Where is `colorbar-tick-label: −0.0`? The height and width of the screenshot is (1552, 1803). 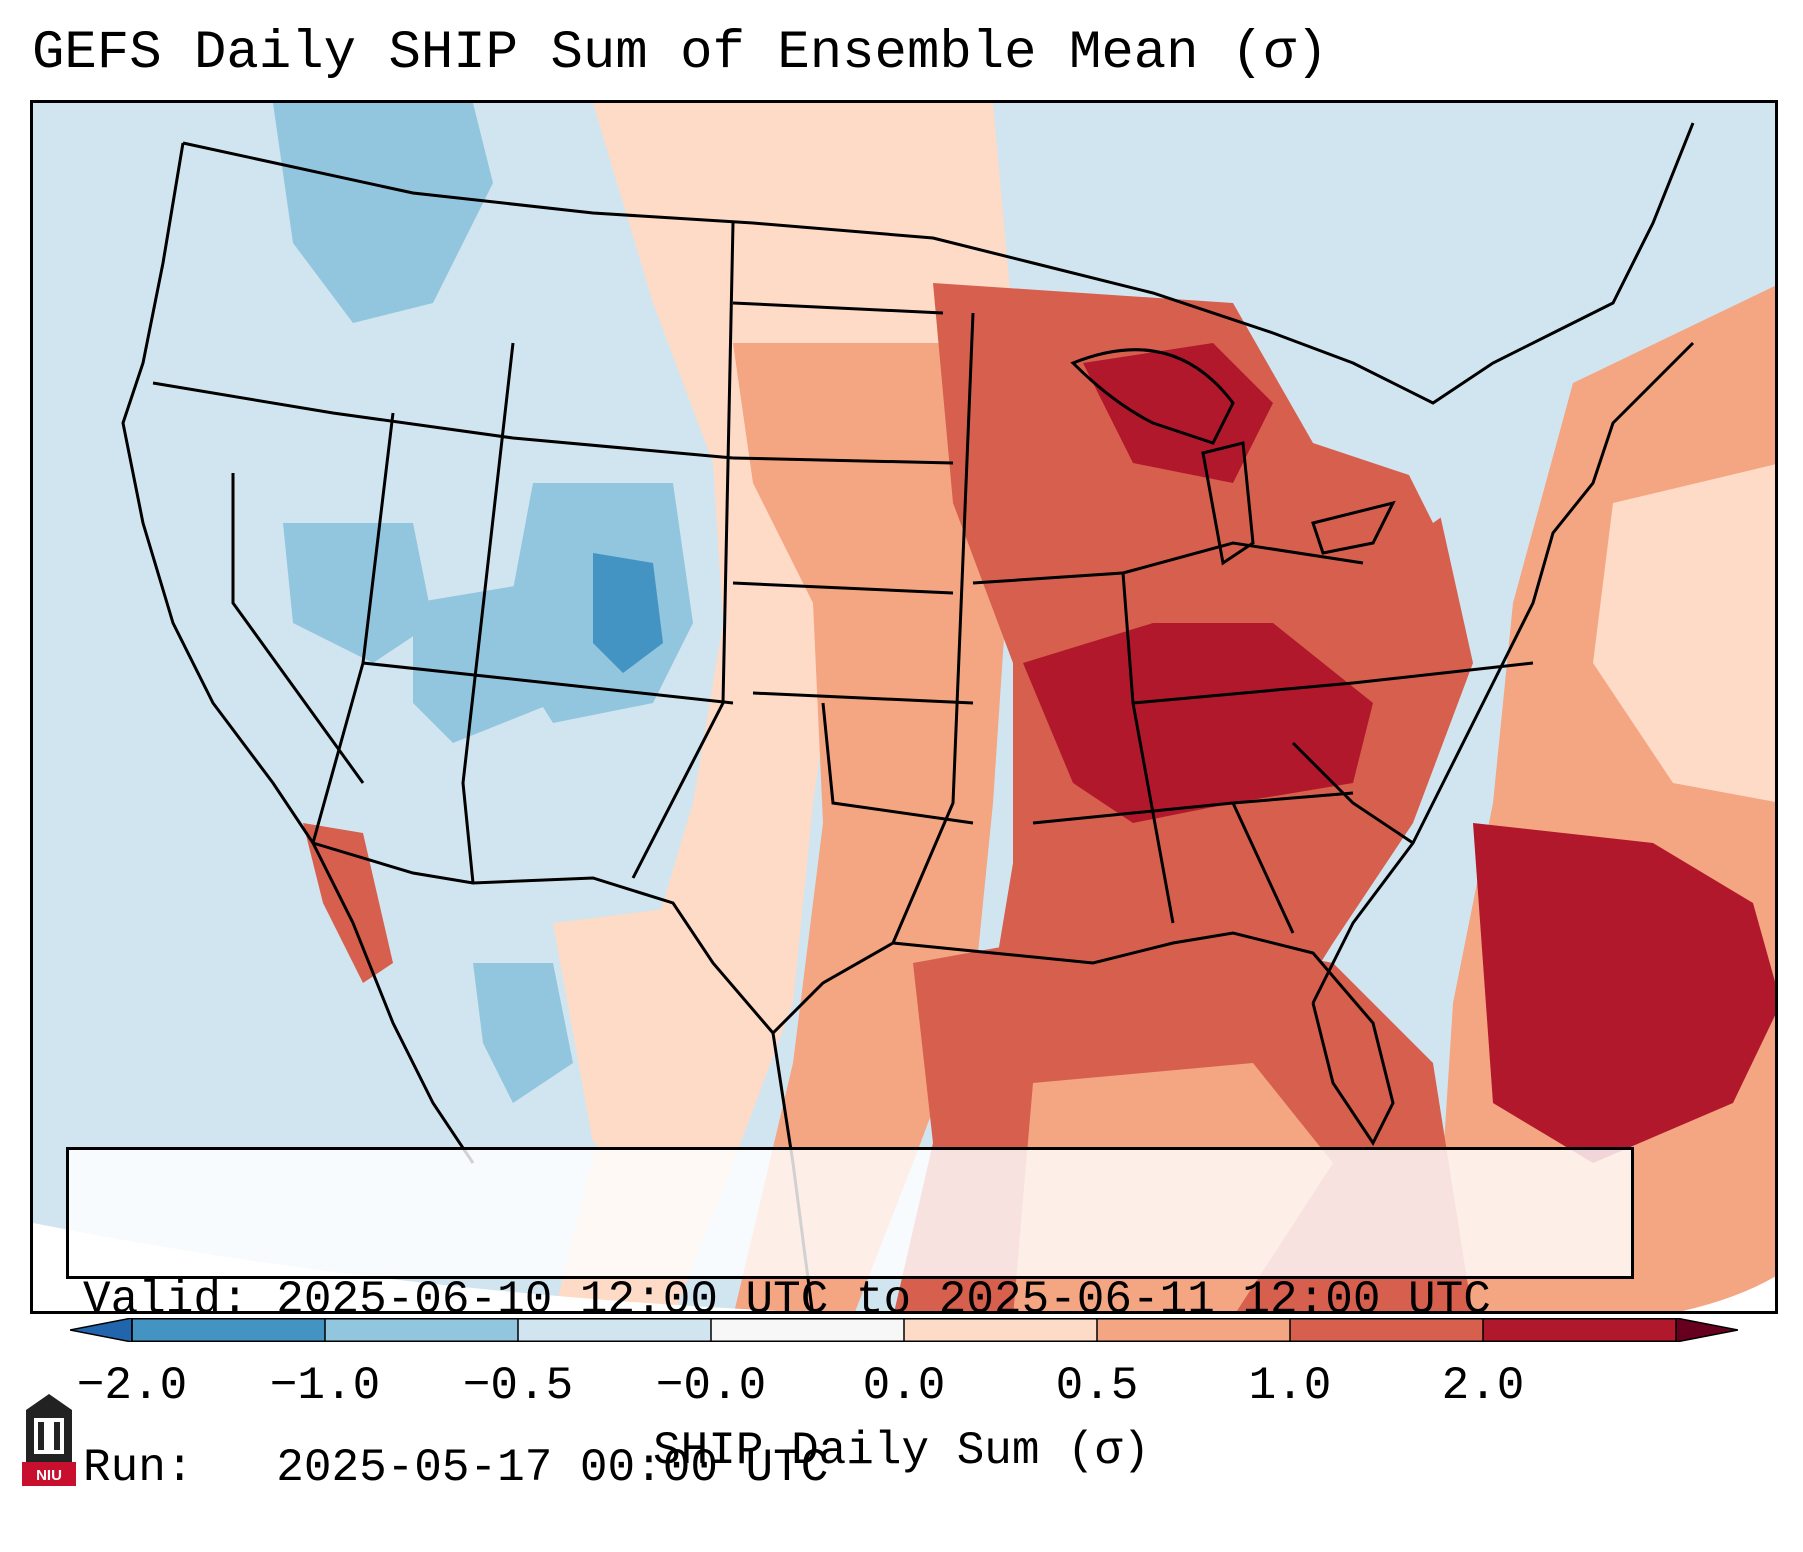 colorbar-tick-label: −0.0 is located at coordinates (711, 1386).